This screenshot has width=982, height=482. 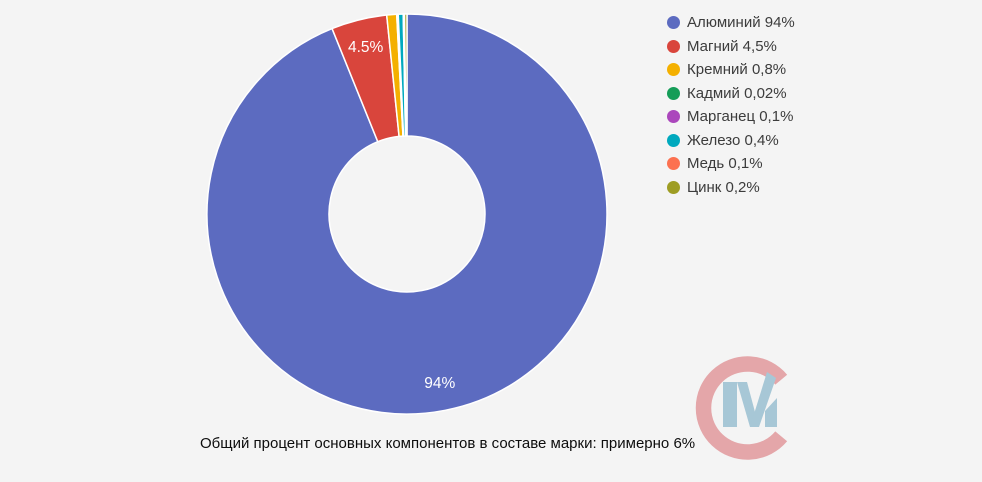 I want to click on legend-item-Кадмий: Кадмий 0,02%, so click(x=731, y=94).